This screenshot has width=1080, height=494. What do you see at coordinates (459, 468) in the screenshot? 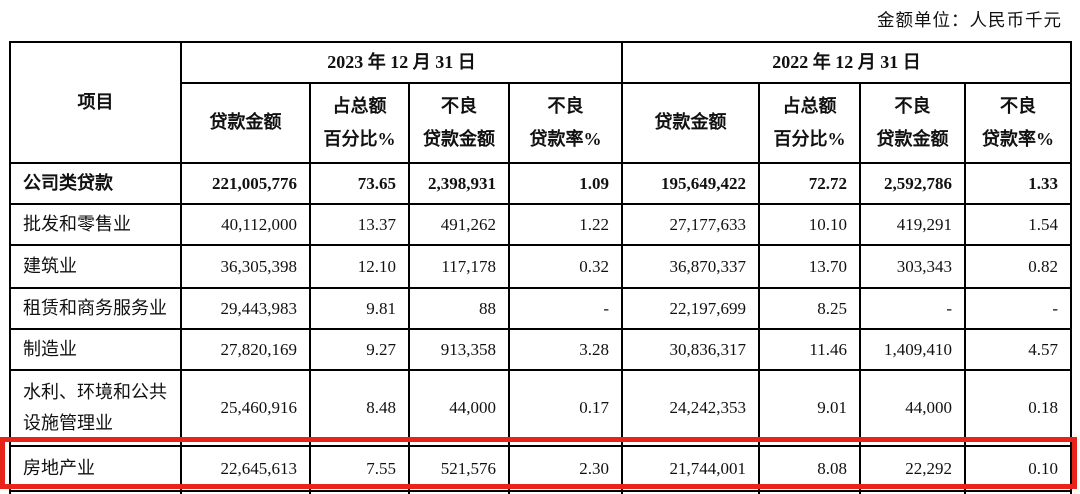
I see `cell-npl-amount-2023: 521,576` at bounding box center [459, 468].